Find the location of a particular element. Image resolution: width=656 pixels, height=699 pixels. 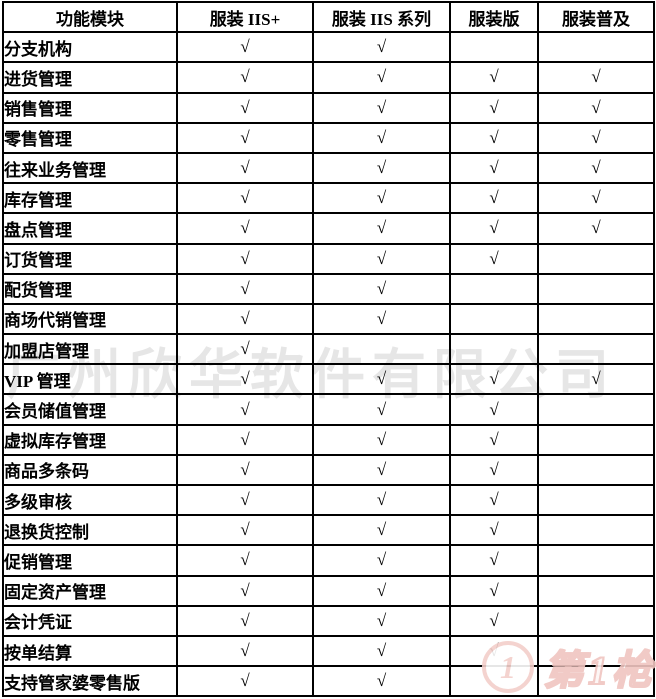

module-name-cell: 退换货控制 is located at coordinates (90, 530).